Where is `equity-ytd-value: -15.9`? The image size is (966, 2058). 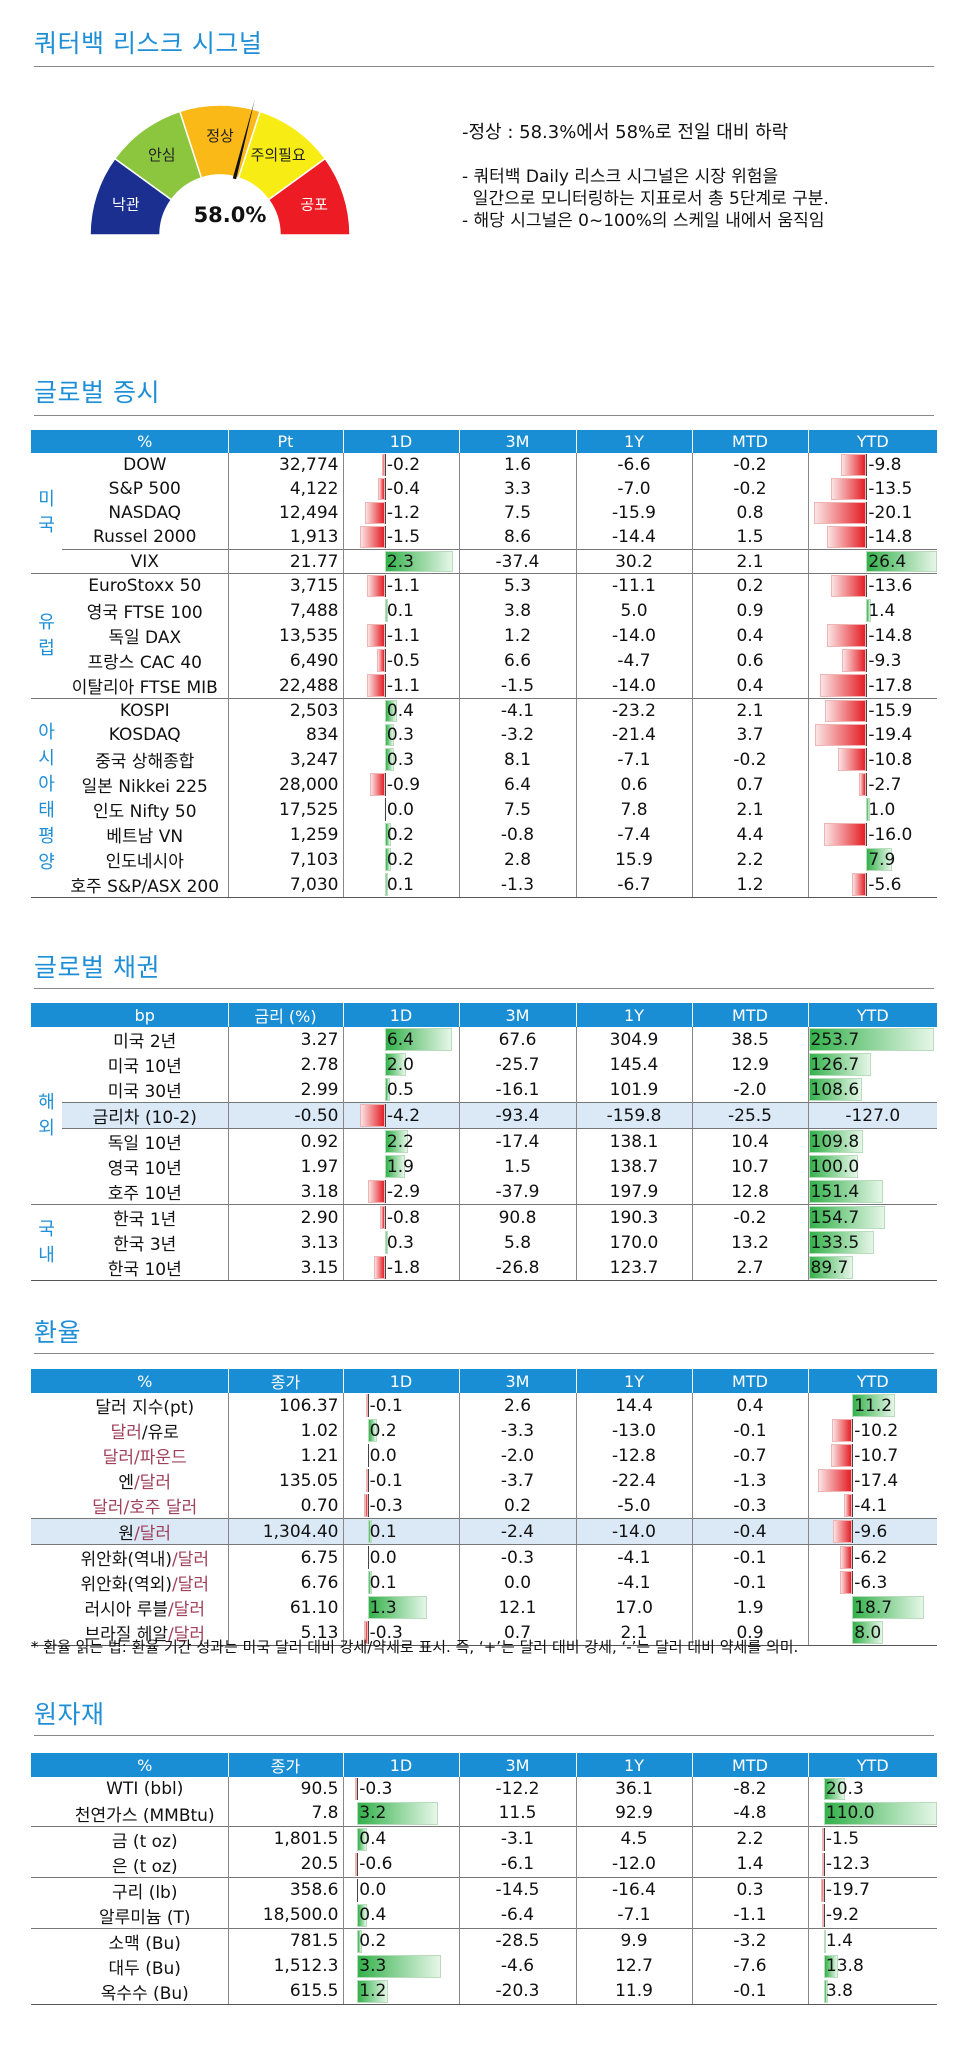
equity-ytd-value: -15.9 is located at coordinates (890, 711).